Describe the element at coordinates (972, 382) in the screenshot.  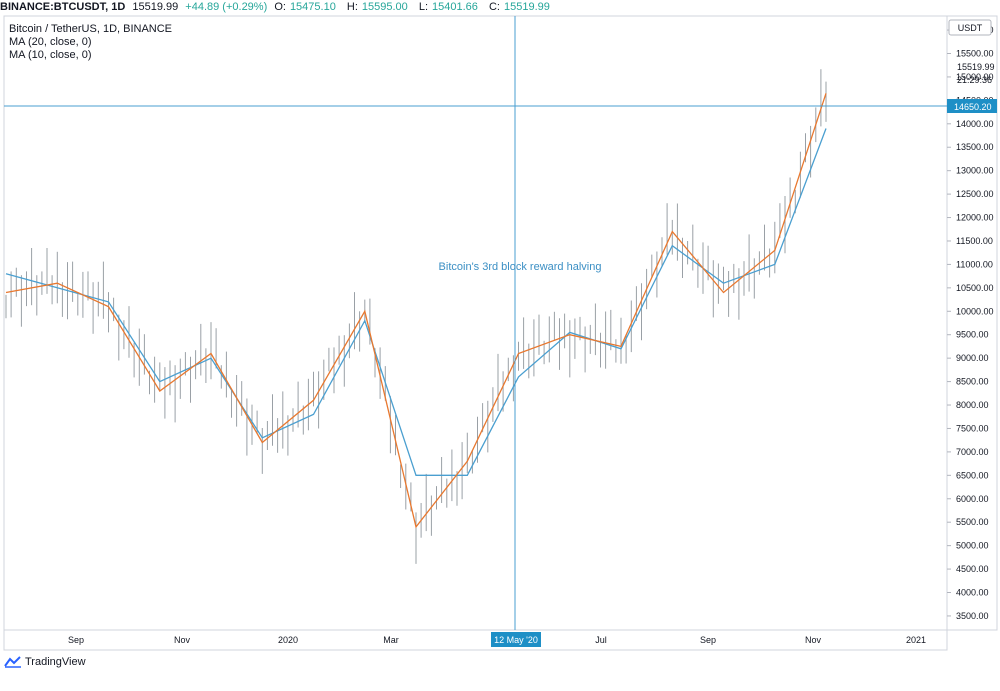
I see `price-tick-label: 8500.00` at that location.